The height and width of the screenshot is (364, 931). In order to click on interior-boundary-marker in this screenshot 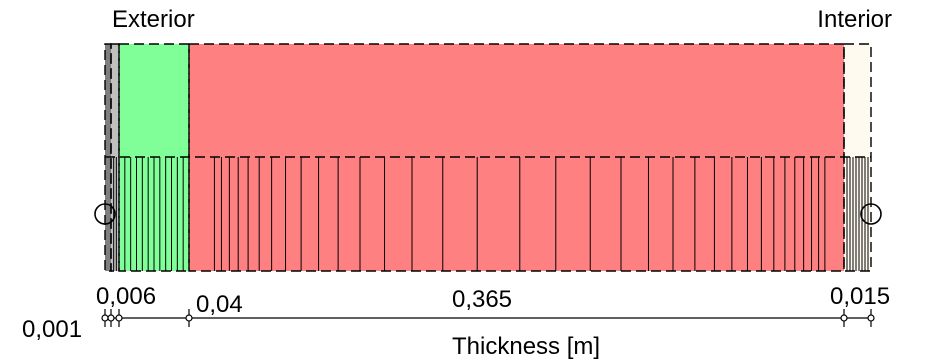, I will do `click(871, 214)`.